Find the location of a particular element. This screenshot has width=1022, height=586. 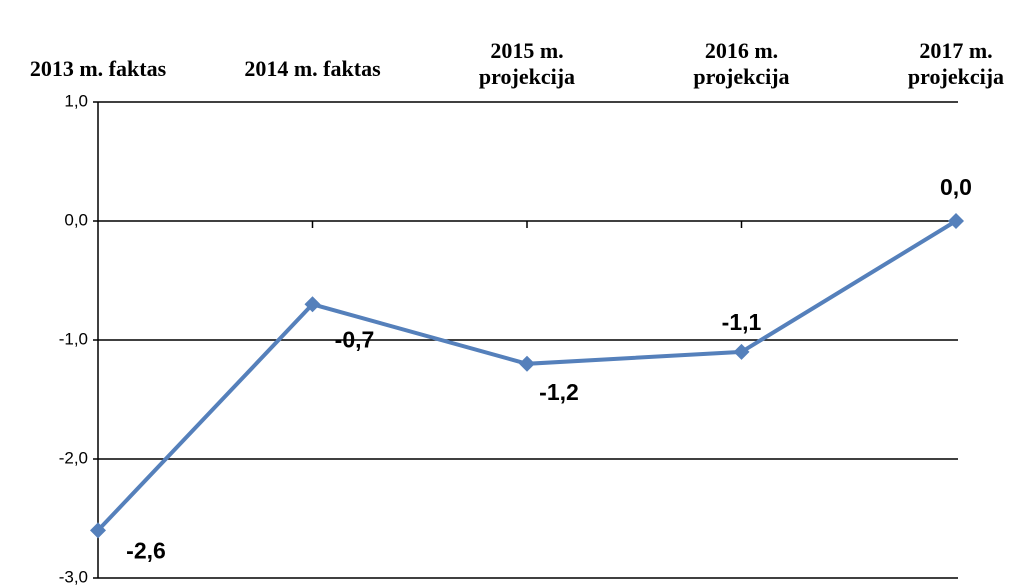

x-tick-label: 2017 m. projekcija is located at coordinates (956, 63).